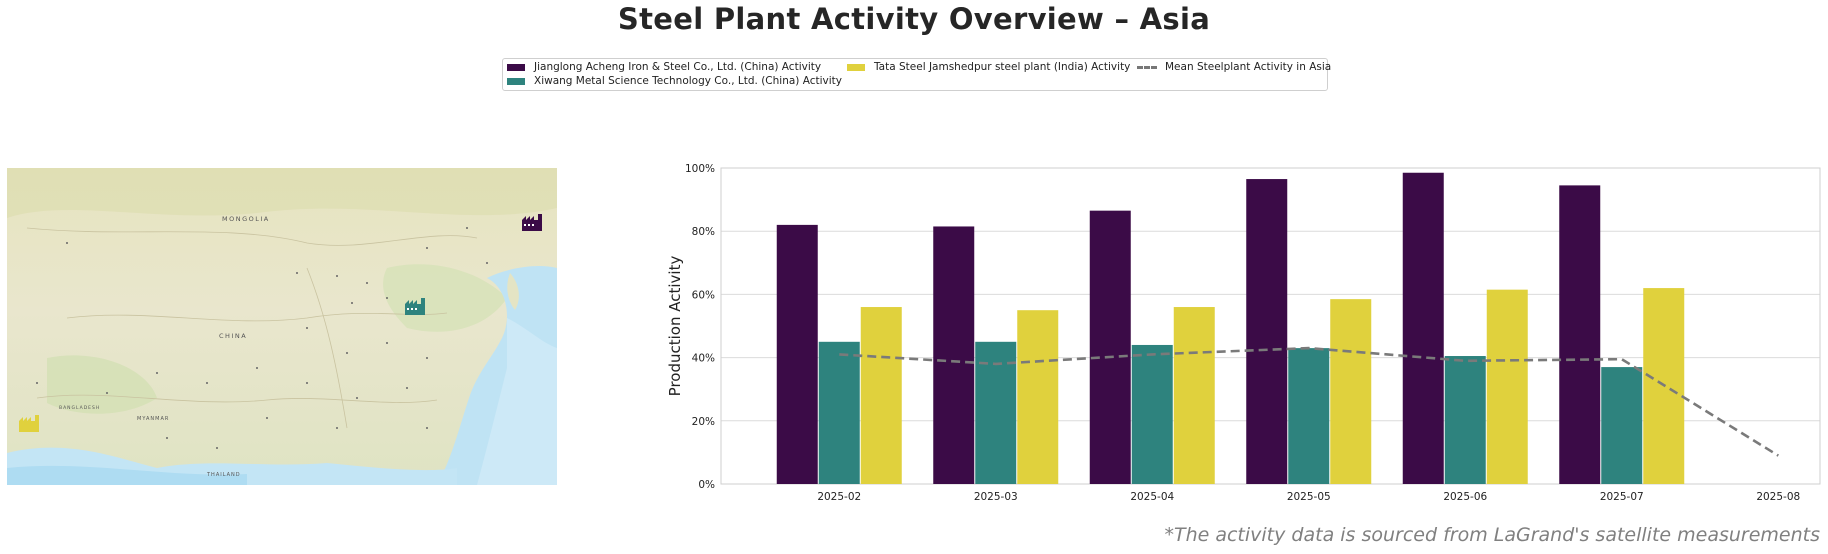  What do you see at coordinates (1147, 67) in the screenshot?
I see `legend-dash-mean` at bounding box center [1147, 67].